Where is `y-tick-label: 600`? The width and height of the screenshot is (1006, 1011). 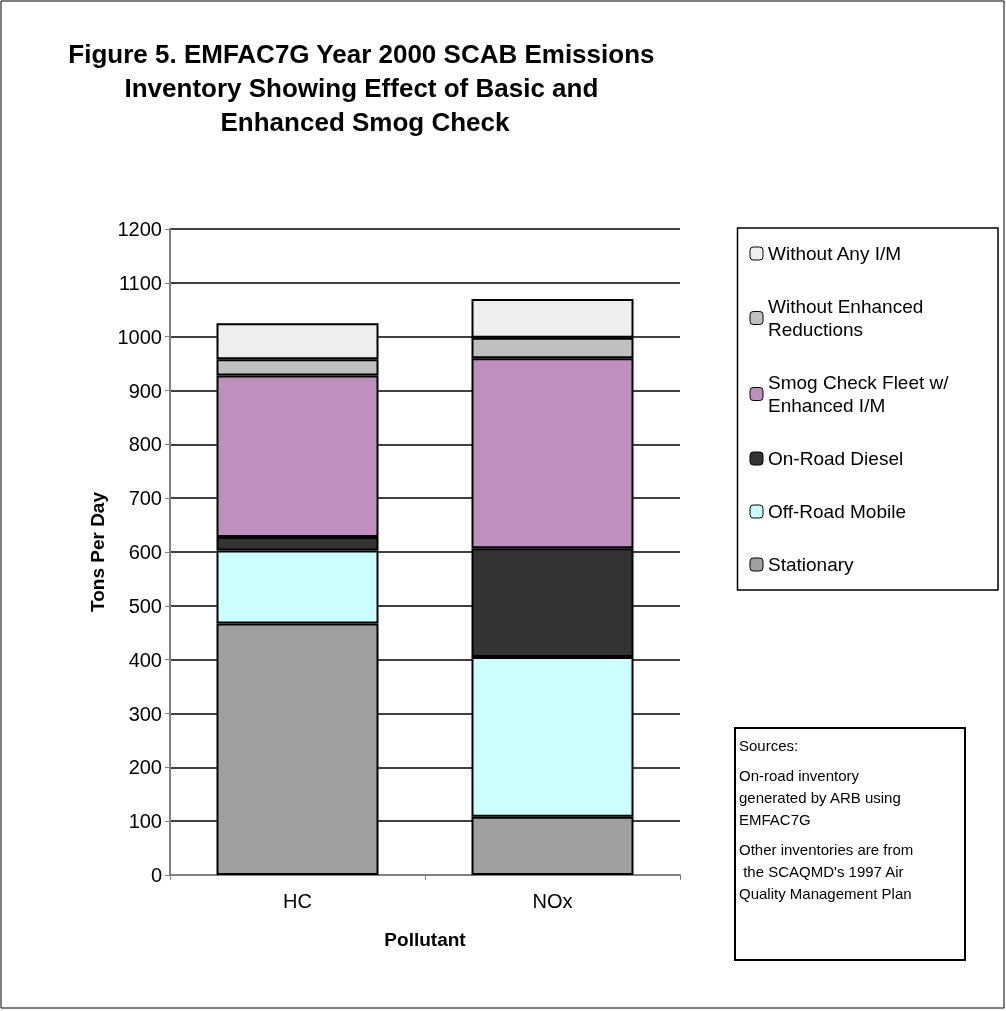 y-tick-label: 600 is located at coordinates (145, 552).